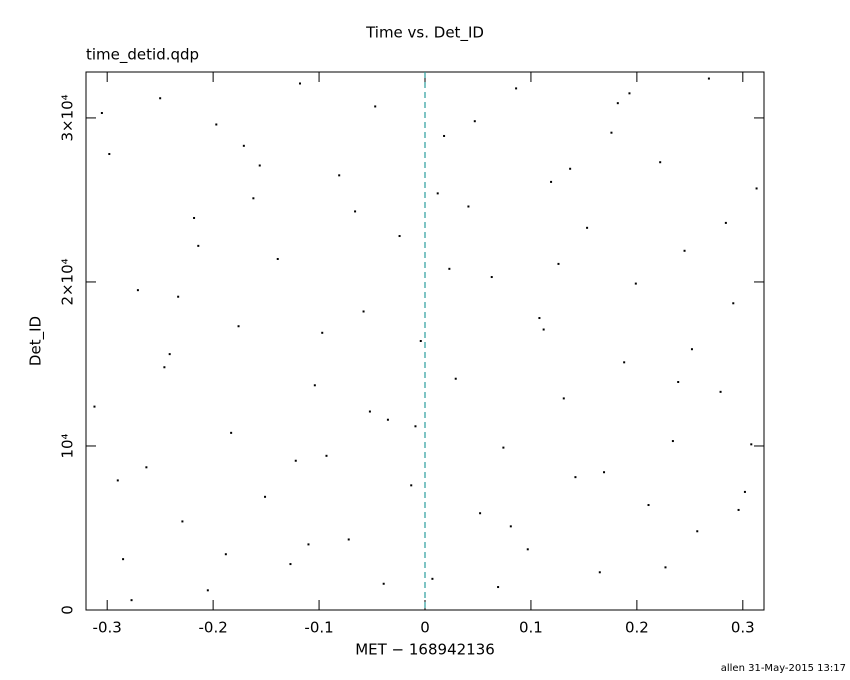  Describe the element at coordinates (424, 33) in the screenshot. I see `chart-title: Time vs. Det_ID` at that location.